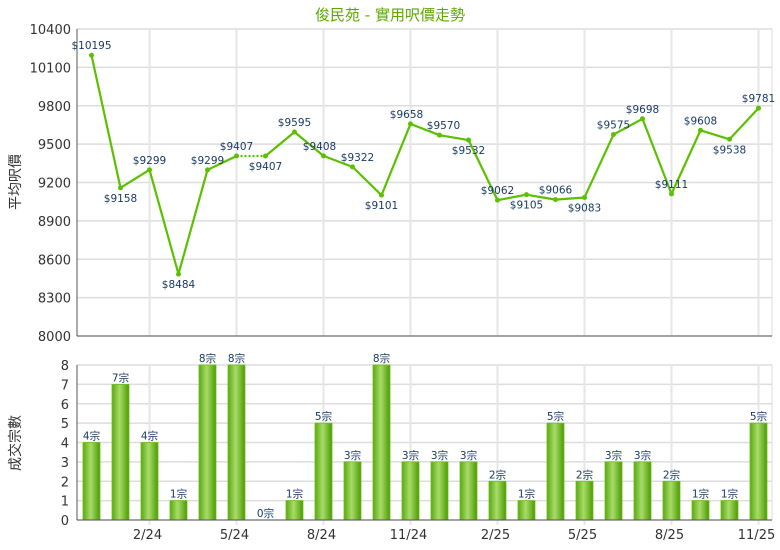 This screenshot has height=550, width=780. I want to click on y-tick-label: 0, so click(65, 521).